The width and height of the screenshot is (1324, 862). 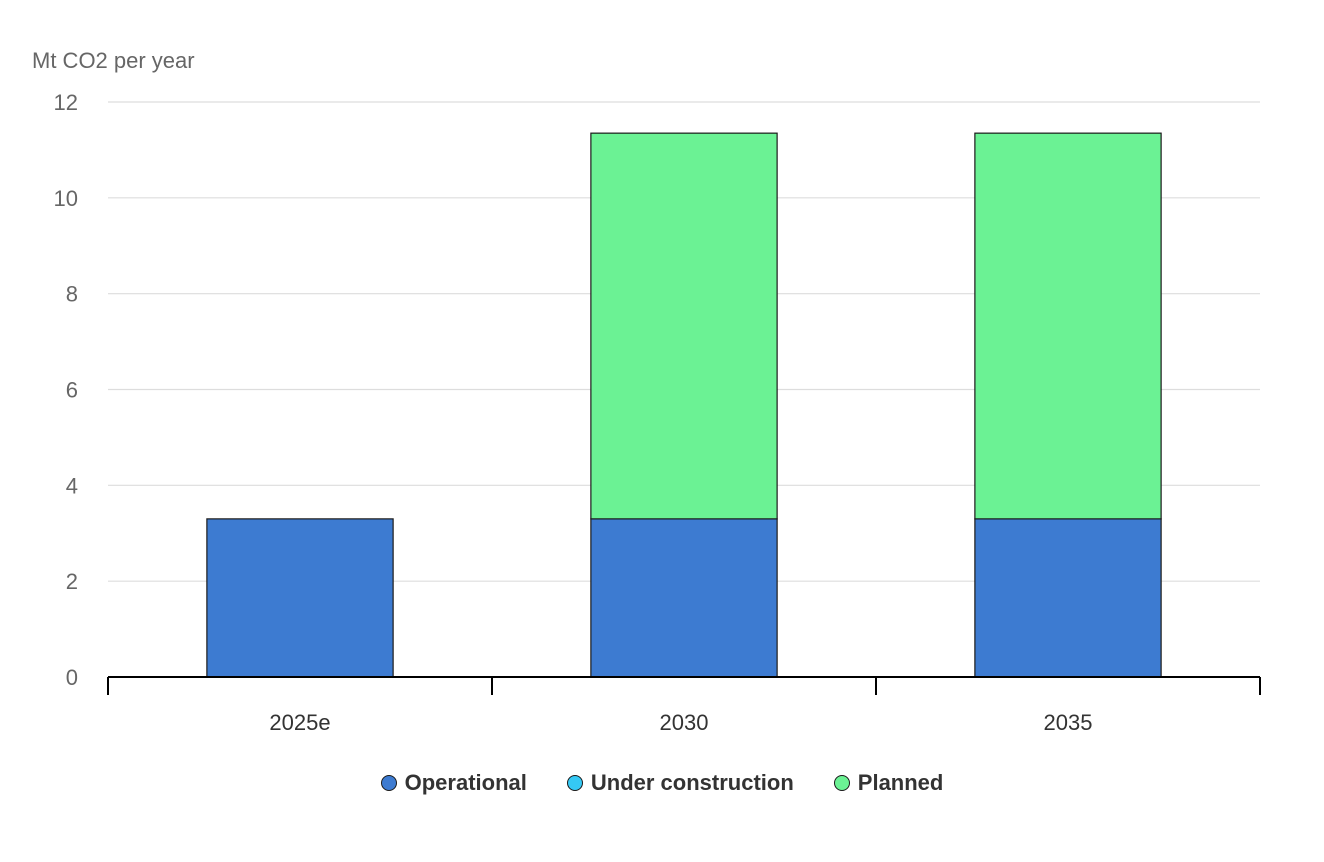 I want to click on legend-label-operational: Operational, so click(x=465, y=782).